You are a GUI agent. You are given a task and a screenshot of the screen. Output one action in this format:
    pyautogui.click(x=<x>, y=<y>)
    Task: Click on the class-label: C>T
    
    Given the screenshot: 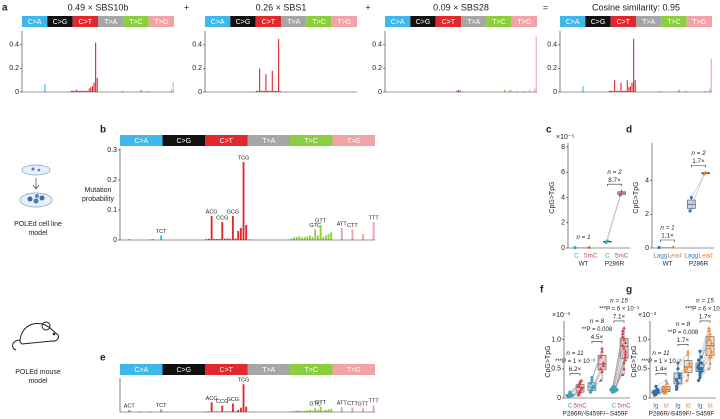 What is the action you would take?
    pyautogui.click(x=86, y=22)
    